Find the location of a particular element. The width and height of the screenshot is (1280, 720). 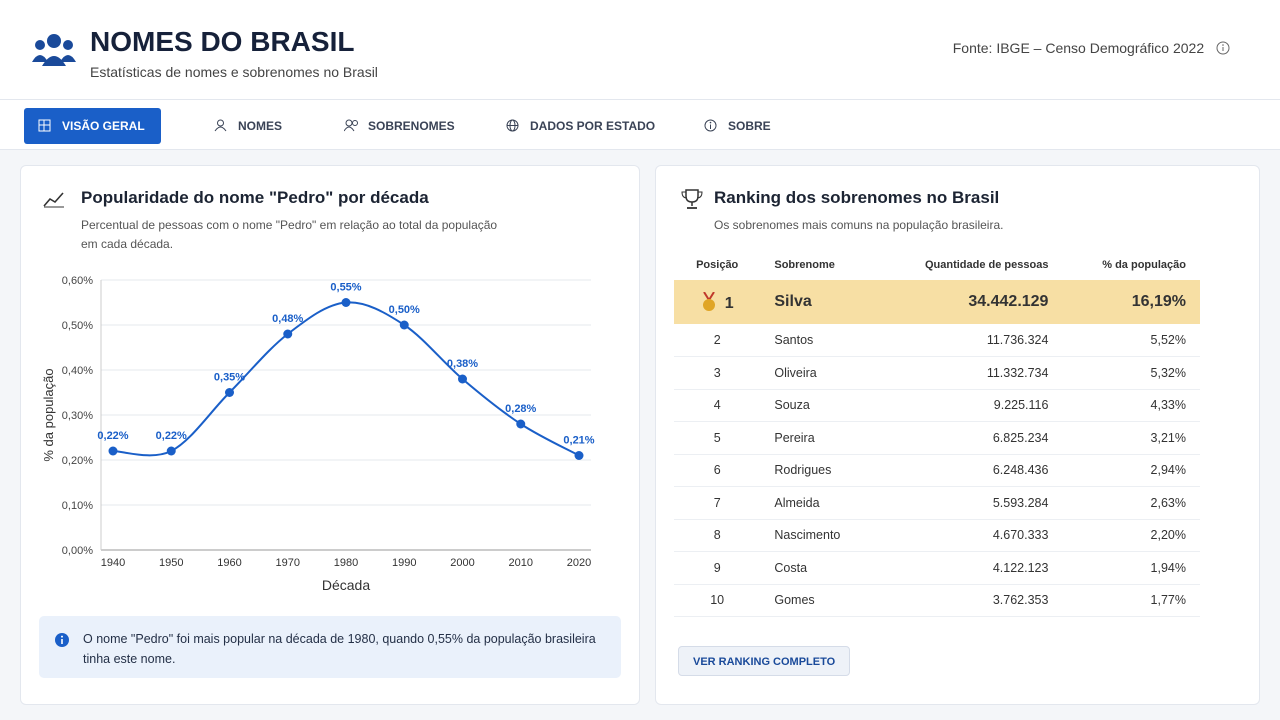

data-label: 0,38% is located at coordinates (462, 364).